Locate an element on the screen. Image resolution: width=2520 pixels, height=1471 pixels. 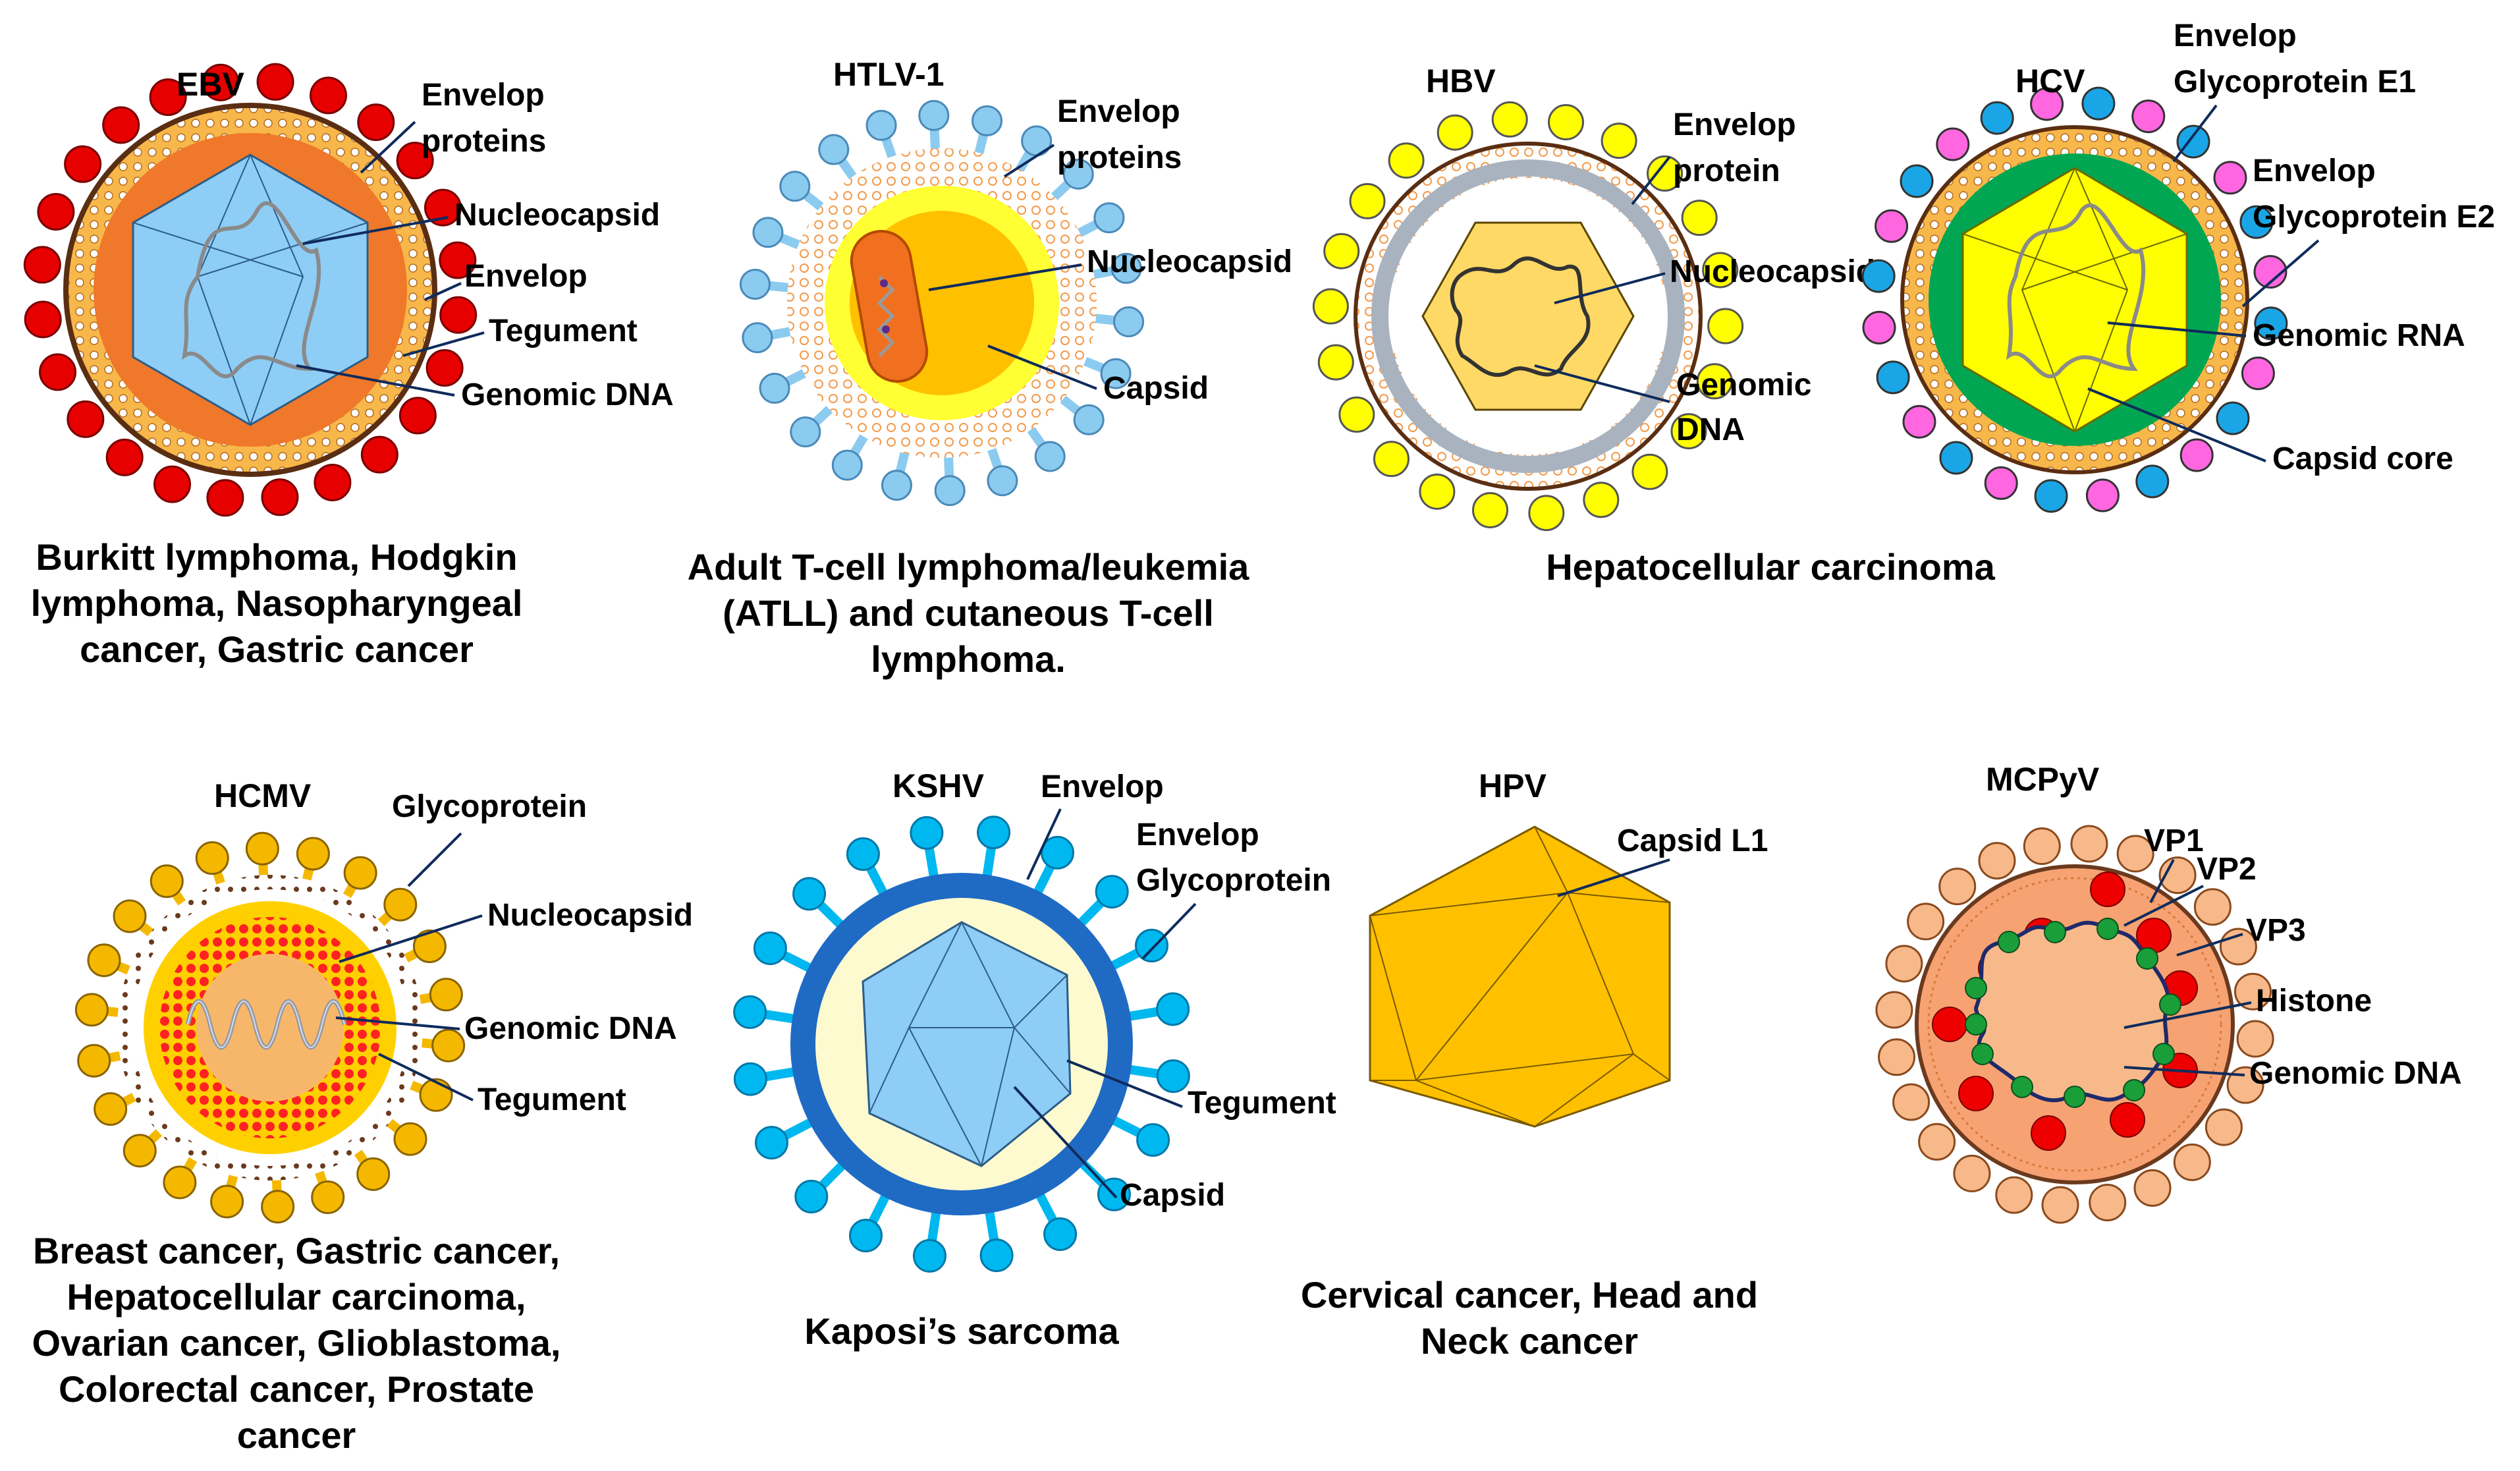
hcmv-caption-2: Hepatocellular carcinoma, is located at coordinates (296, 1297).